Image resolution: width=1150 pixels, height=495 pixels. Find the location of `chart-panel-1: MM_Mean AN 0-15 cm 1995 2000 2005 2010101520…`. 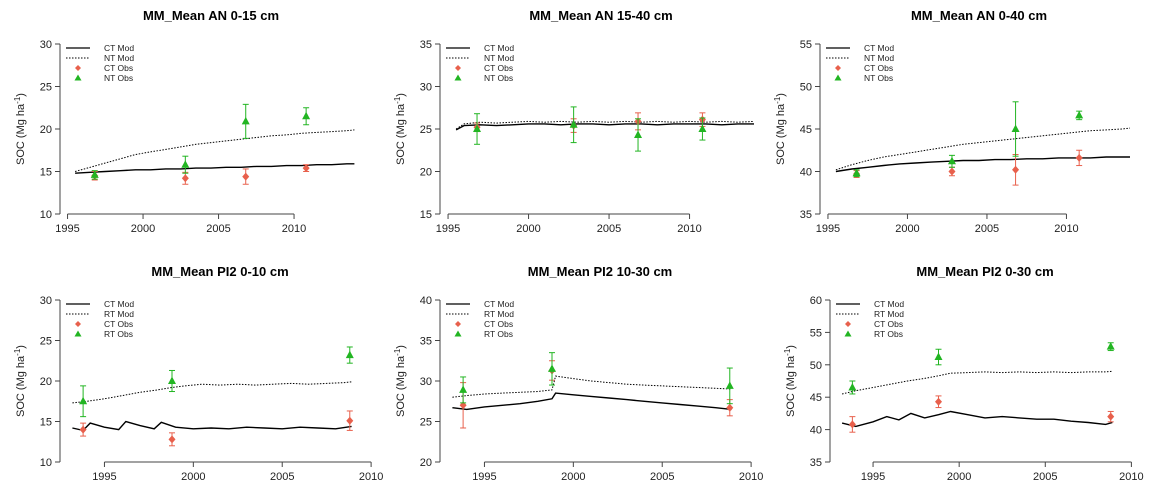

chart-panel-1: MM_Mean AN 0-15 cm 1995 2000 2005 2010101520… is located at coordinates (184, 121).